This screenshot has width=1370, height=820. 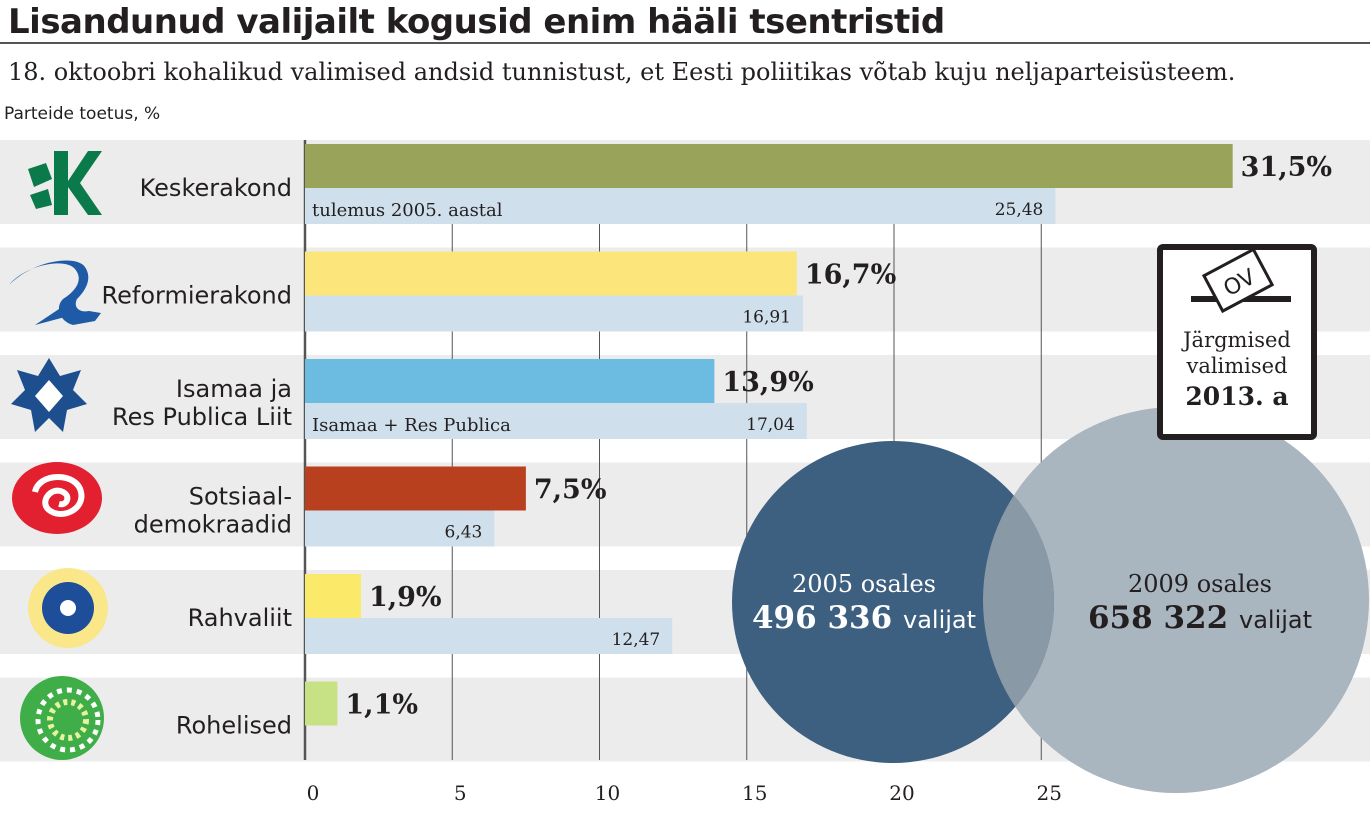 What do you see at coordinates (767, 382) in the screenshot?
I see `current-value-label: 13,9%` at bounding box center [767, 382].